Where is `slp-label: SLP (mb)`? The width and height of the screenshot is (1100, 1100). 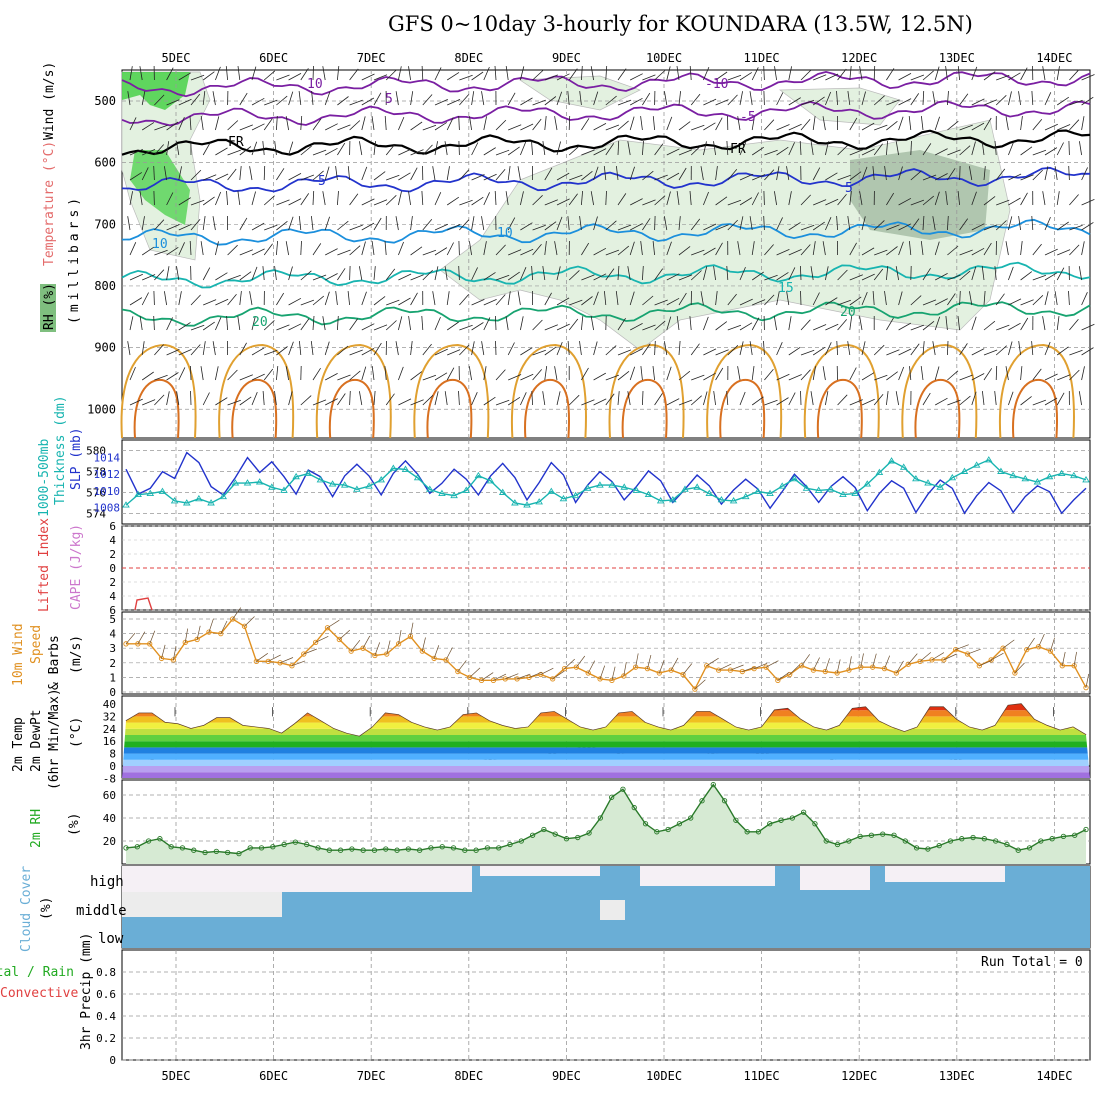 slp-label: SLP (mb) is located at coordinates (76, 458).